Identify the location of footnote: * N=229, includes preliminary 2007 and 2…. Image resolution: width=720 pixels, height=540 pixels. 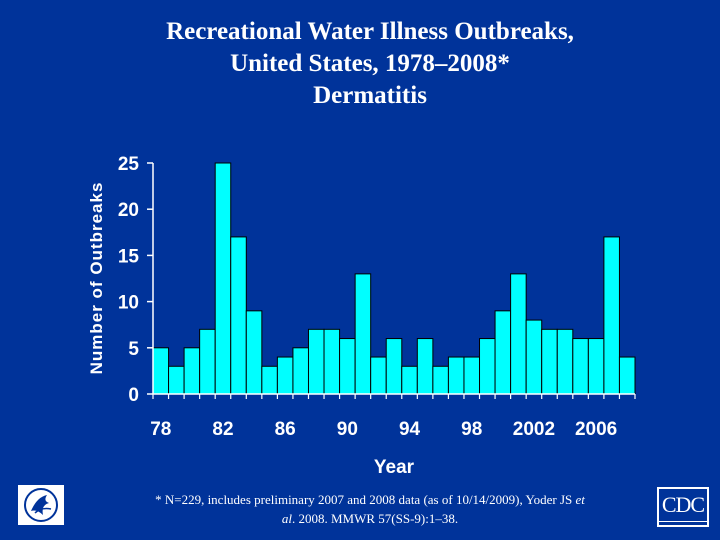
(370, 509).